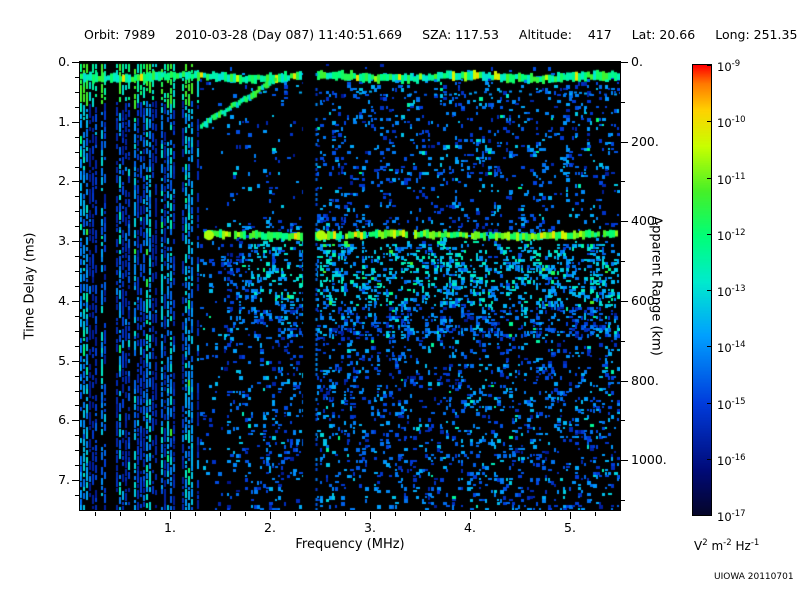 This screenshot has height=600, width=800. I want to click on colorbar-tick-label: 10-16, so click(731, 460).